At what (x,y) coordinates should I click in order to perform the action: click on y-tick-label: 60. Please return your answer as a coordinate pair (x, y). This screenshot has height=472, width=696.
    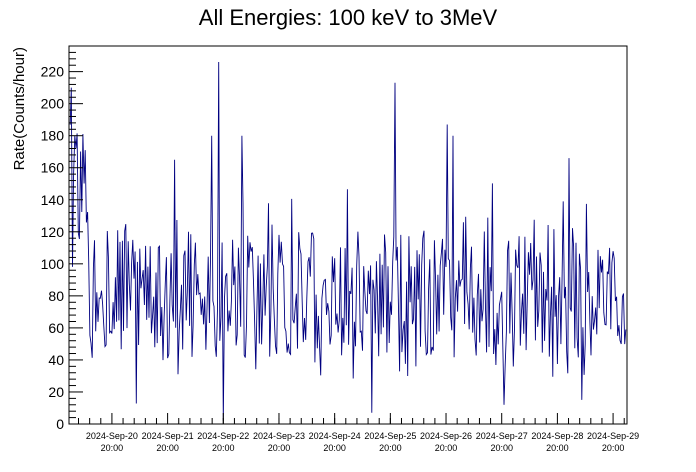
    Looking at the image, I should click on (56, 328).